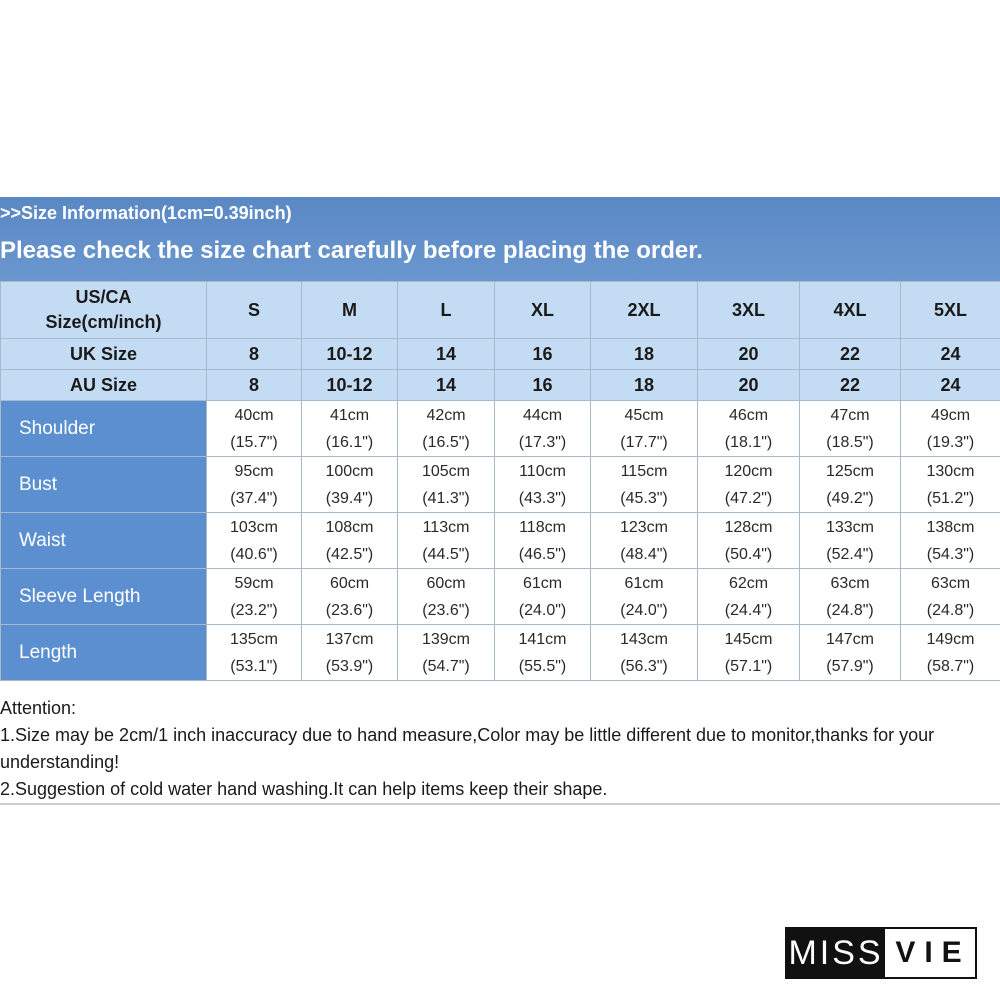 This screenshot has width=1000, height=1000. What do you see at coordinates (542, 527) in the screenshot?
I see `waist-cm-value: 118cm` at bounding box center [542, 527].